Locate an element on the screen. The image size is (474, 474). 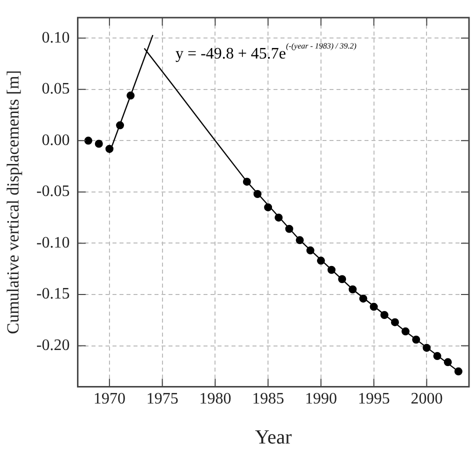
x-tick-label: 1970 is located at coordinates (109, 399).